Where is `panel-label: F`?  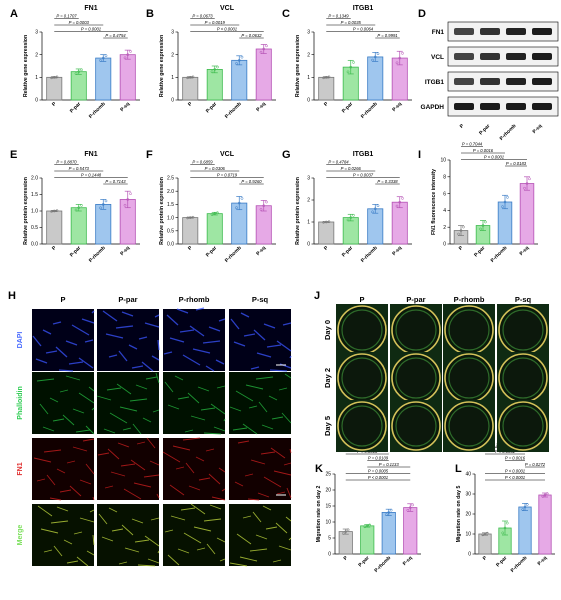
panel-label: F is located at coordinates (149, 155).